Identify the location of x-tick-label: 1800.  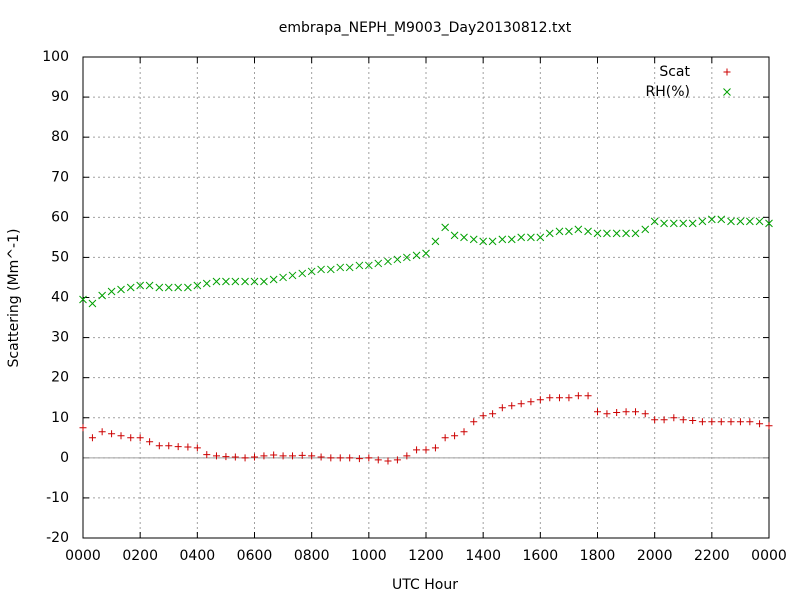
(598, 556).